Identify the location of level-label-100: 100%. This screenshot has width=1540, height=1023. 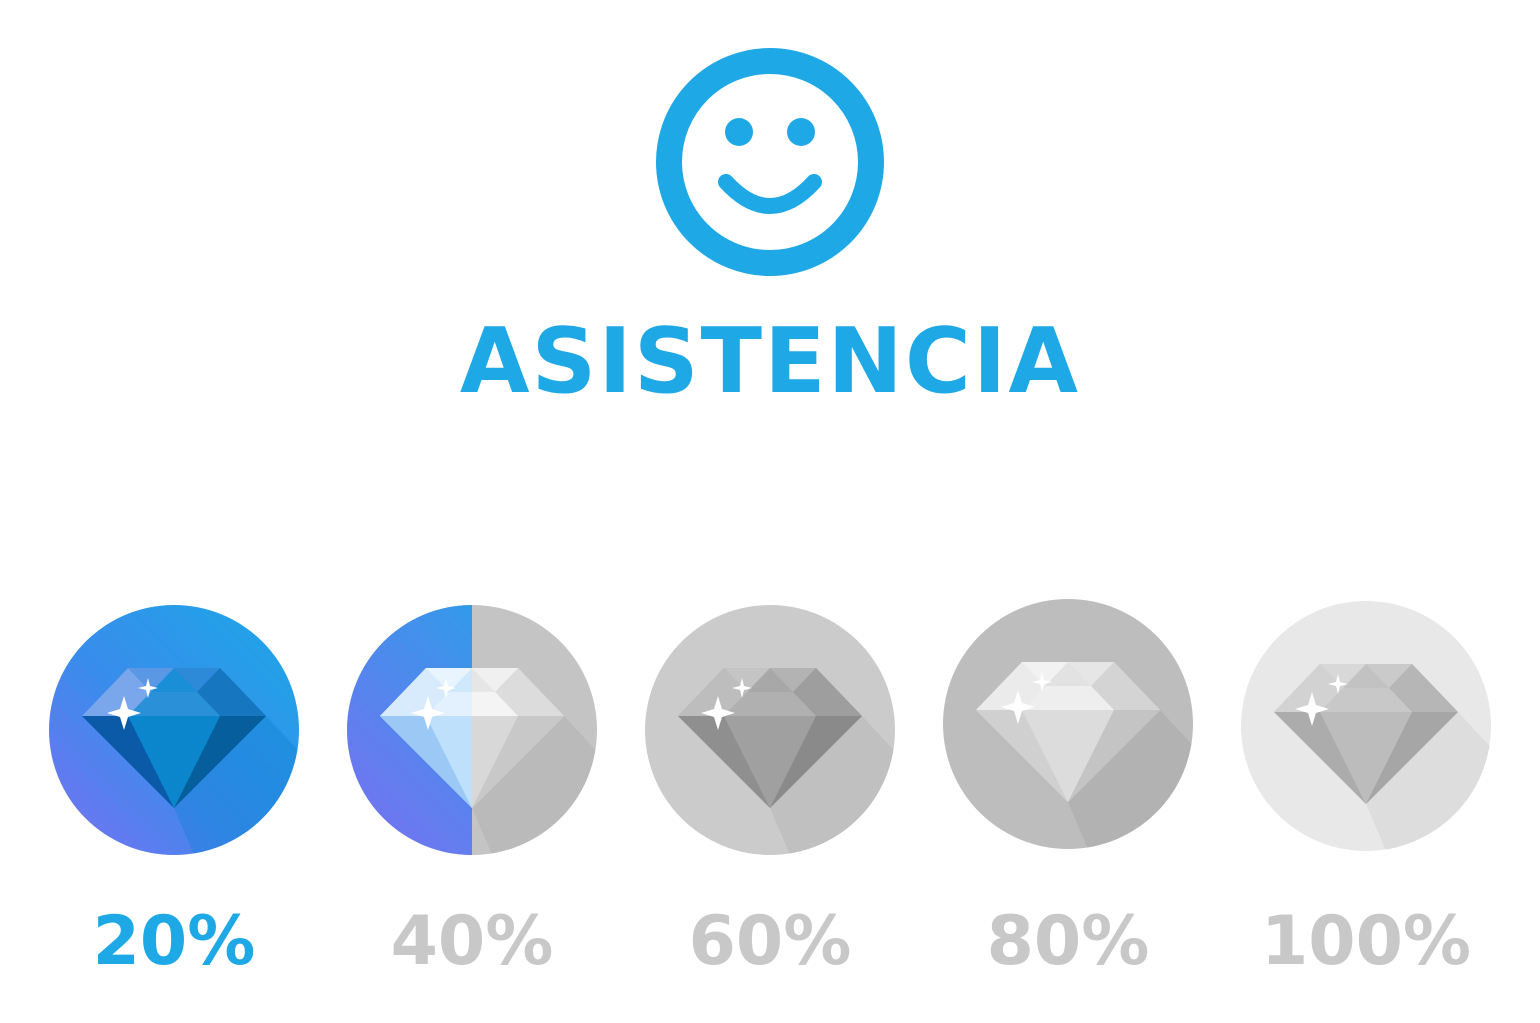
(1366, 942).